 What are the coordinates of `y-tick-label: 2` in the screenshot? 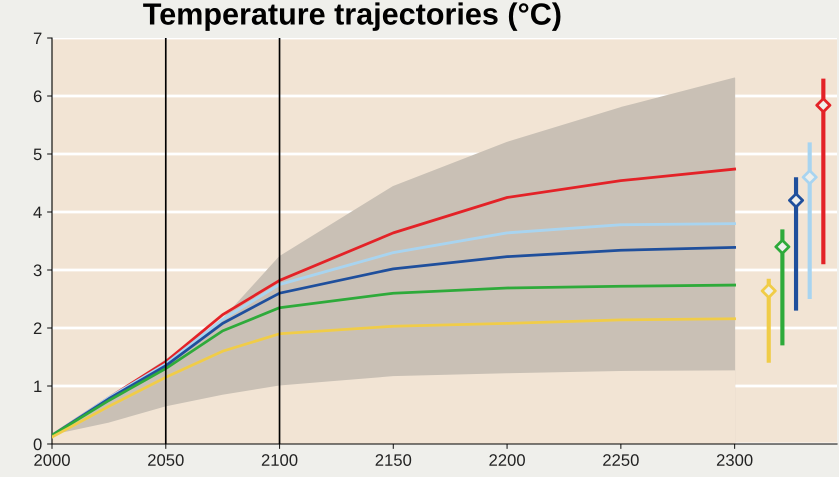 It's located at (38, 328).